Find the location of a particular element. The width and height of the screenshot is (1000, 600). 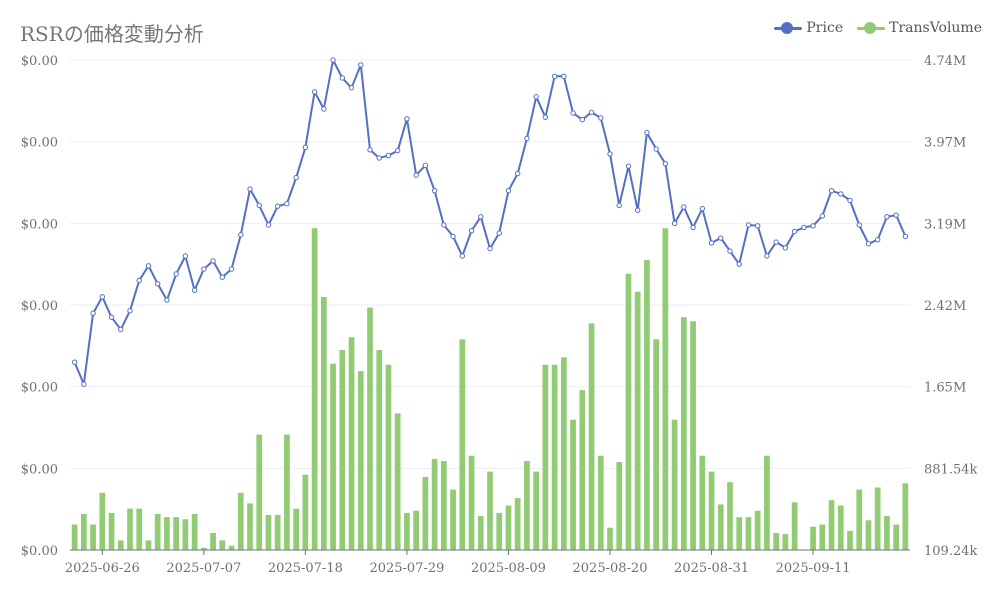

legend-swatch-price is located at coordinates (788, 28).